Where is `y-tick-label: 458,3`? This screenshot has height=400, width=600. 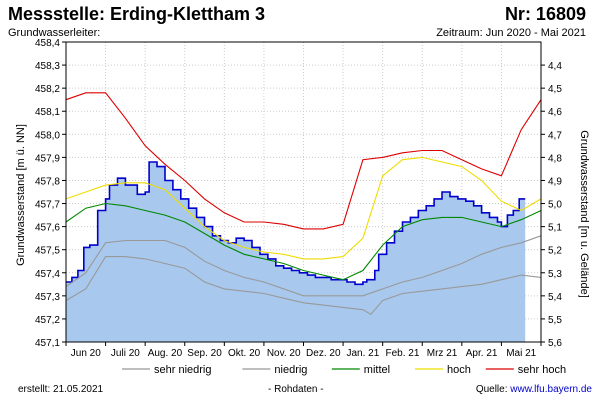 y-tick-label: 458,3 is located at coordinates (47, 66).